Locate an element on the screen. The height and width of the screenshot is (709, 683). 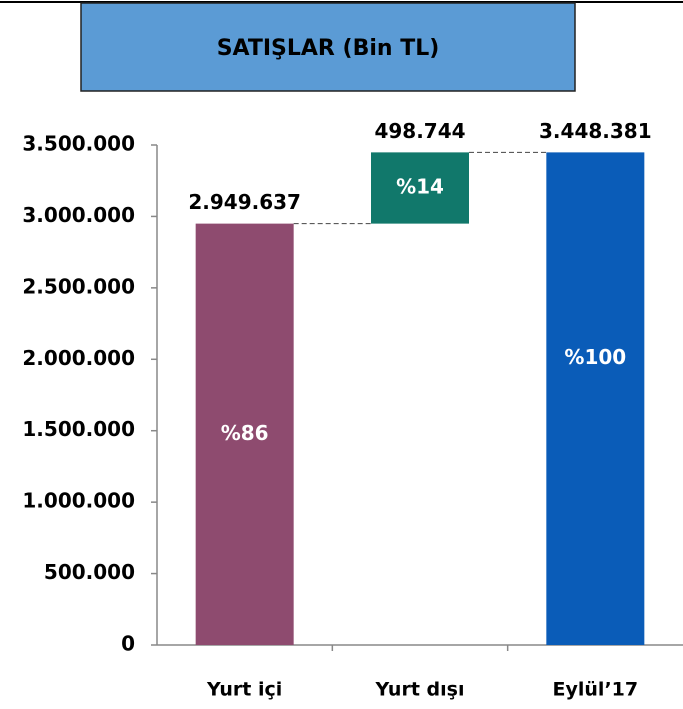
y-tick-label: 2.000.000 is located at coordinates (78, 358).